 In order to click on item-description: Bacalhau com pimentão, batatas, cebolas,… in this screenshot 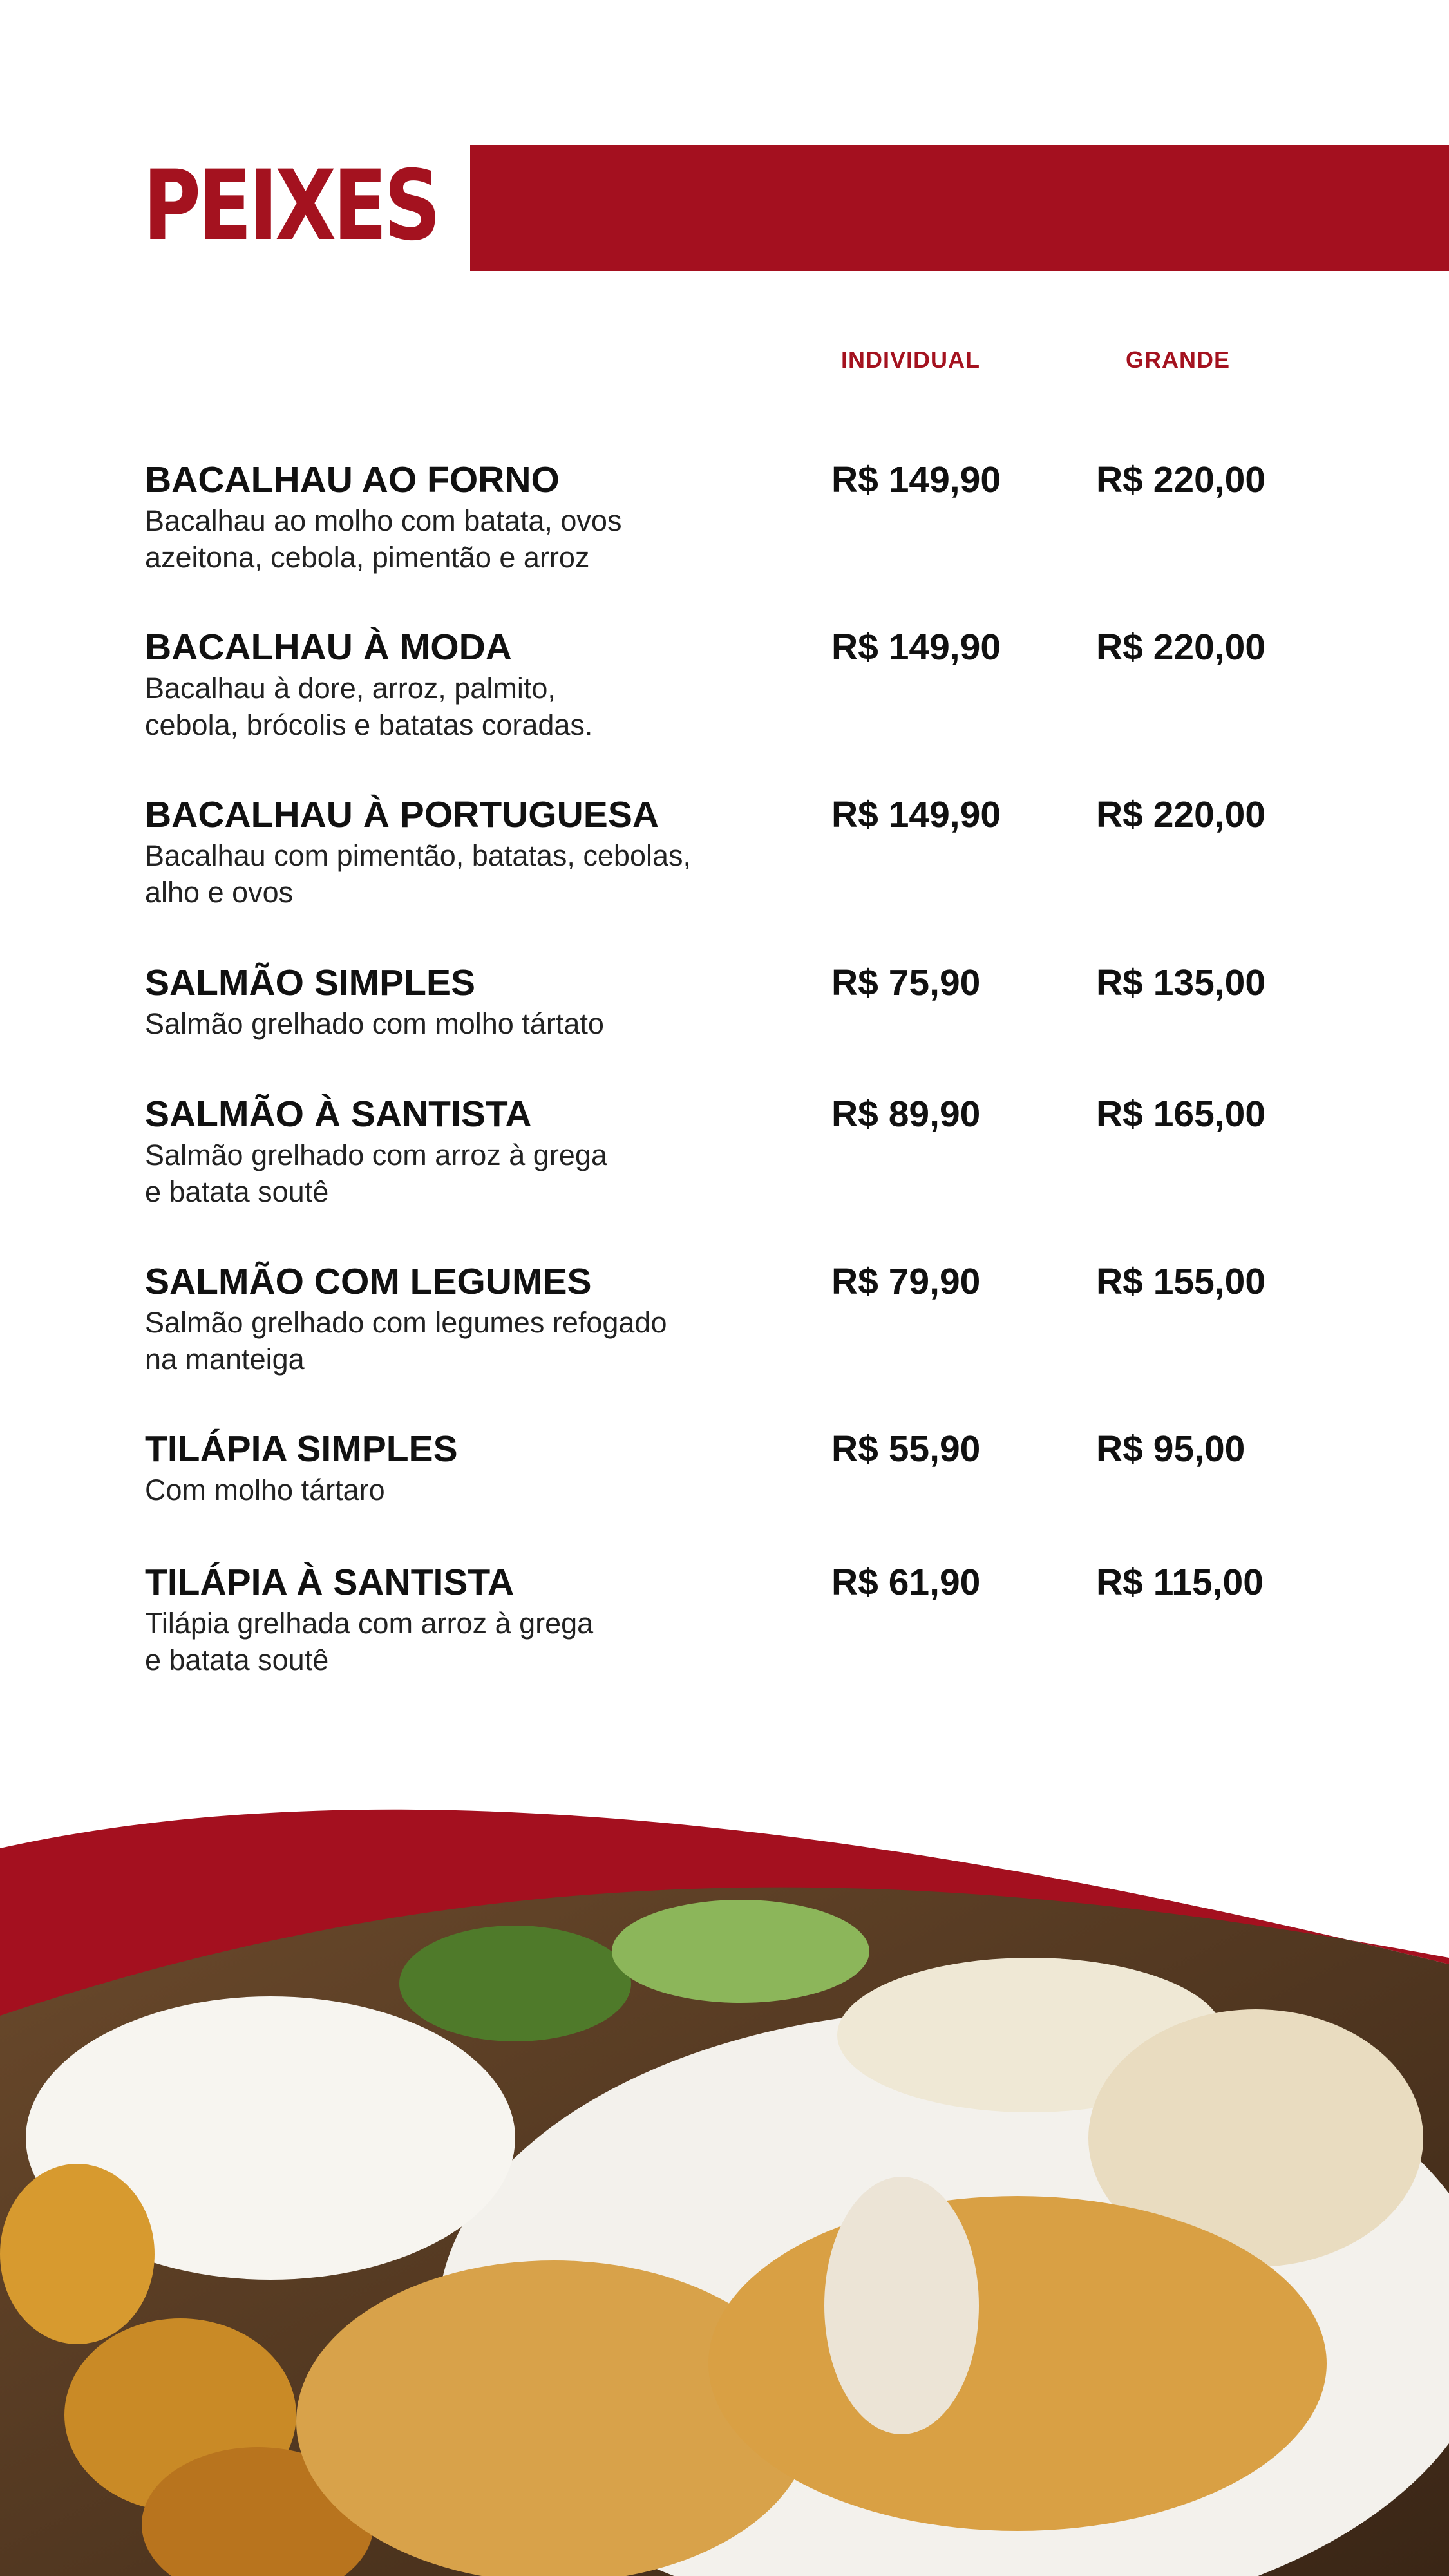, I will do `click(418, 874)`.